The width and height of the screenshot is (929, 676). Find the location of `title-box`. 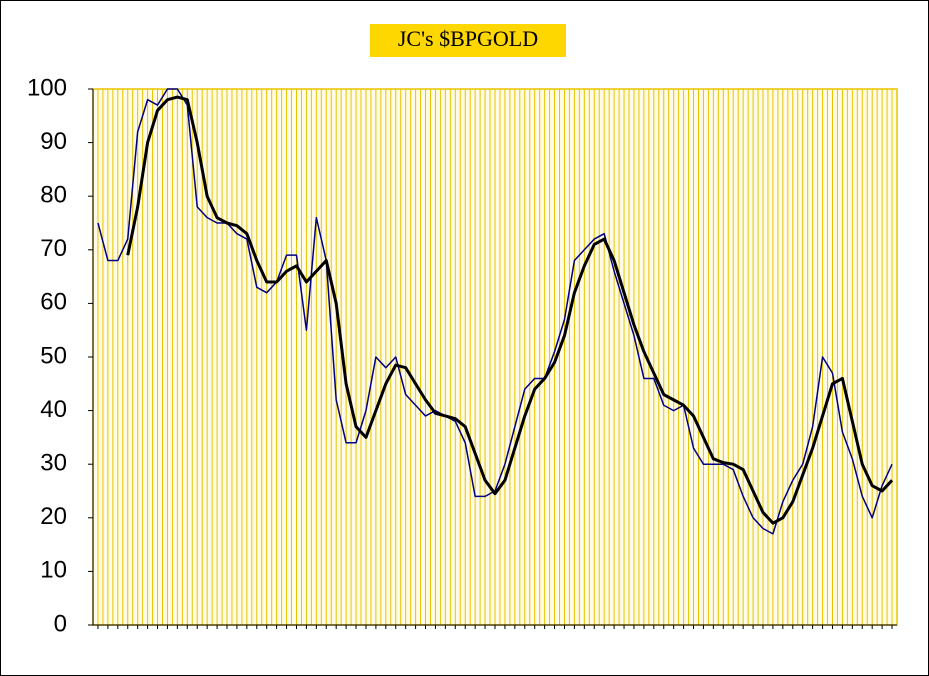

title-box is located at coordinates (468, 40).